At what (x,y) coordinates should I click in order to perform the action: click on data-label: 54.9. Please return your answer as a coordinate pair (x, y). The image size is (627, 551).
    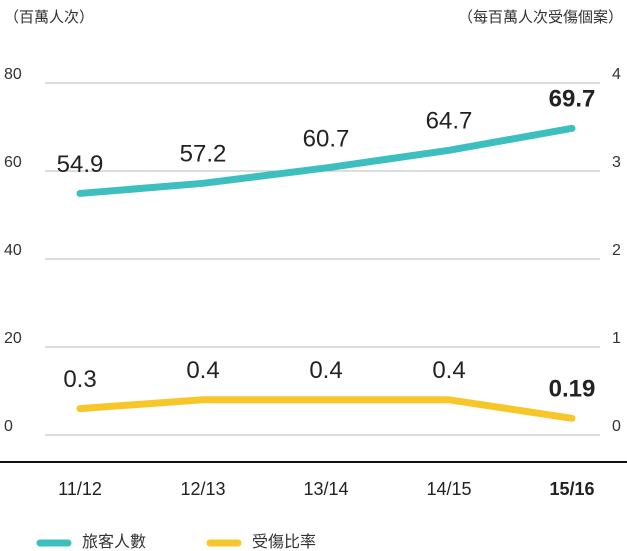
    Looking at the image, I should click on (80, 164).